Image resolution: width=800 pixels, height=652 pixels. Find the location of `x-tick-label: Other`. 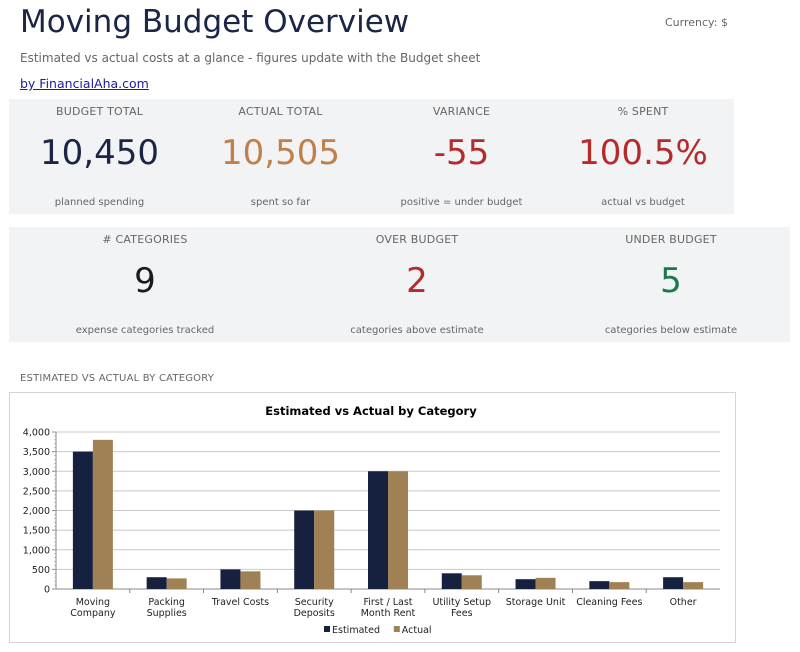

x-tick-label: Other is located at coordinates (683, 602).